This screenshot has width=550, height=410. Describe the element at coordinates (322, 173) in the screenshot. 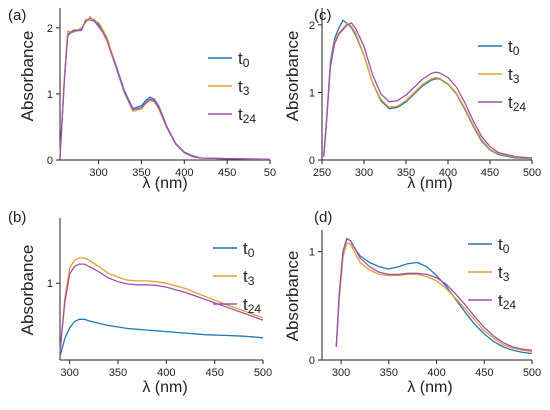

I see `x-tick-label: 250` at that location.